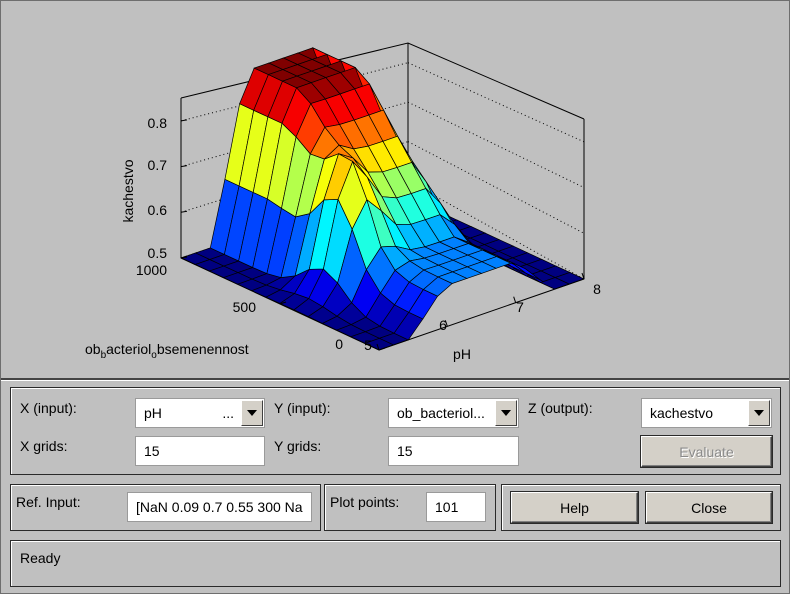 This screenshot has width=790, height=594. What do you see at coordinates (560, 408) in the screenshot?
I see `z-output-label: Z (output):` at bounding box center [560, 408].